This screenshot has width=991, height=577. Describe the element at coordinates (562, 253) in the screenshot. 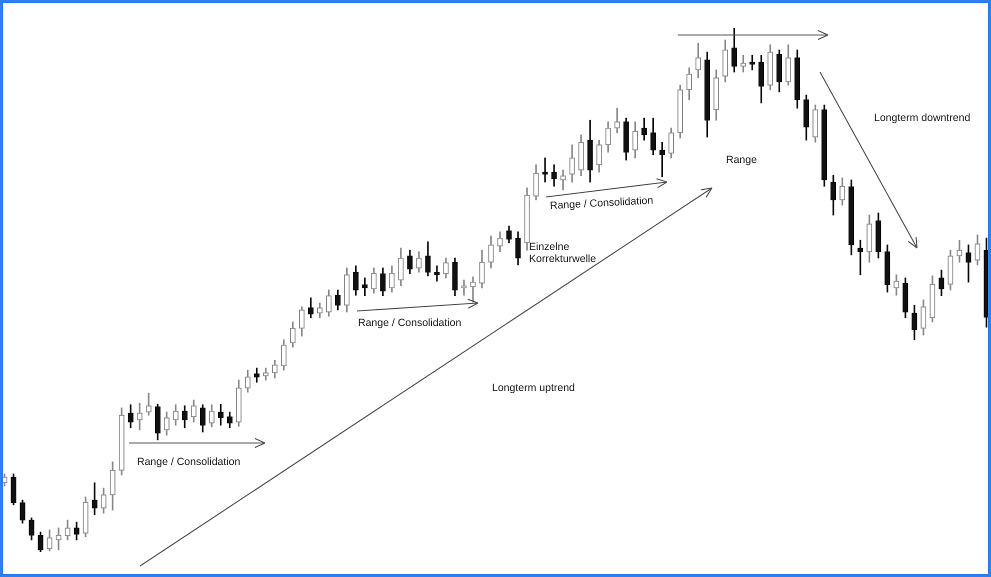

I see `annotation: Einzelne Korrekturwelle` at that location.